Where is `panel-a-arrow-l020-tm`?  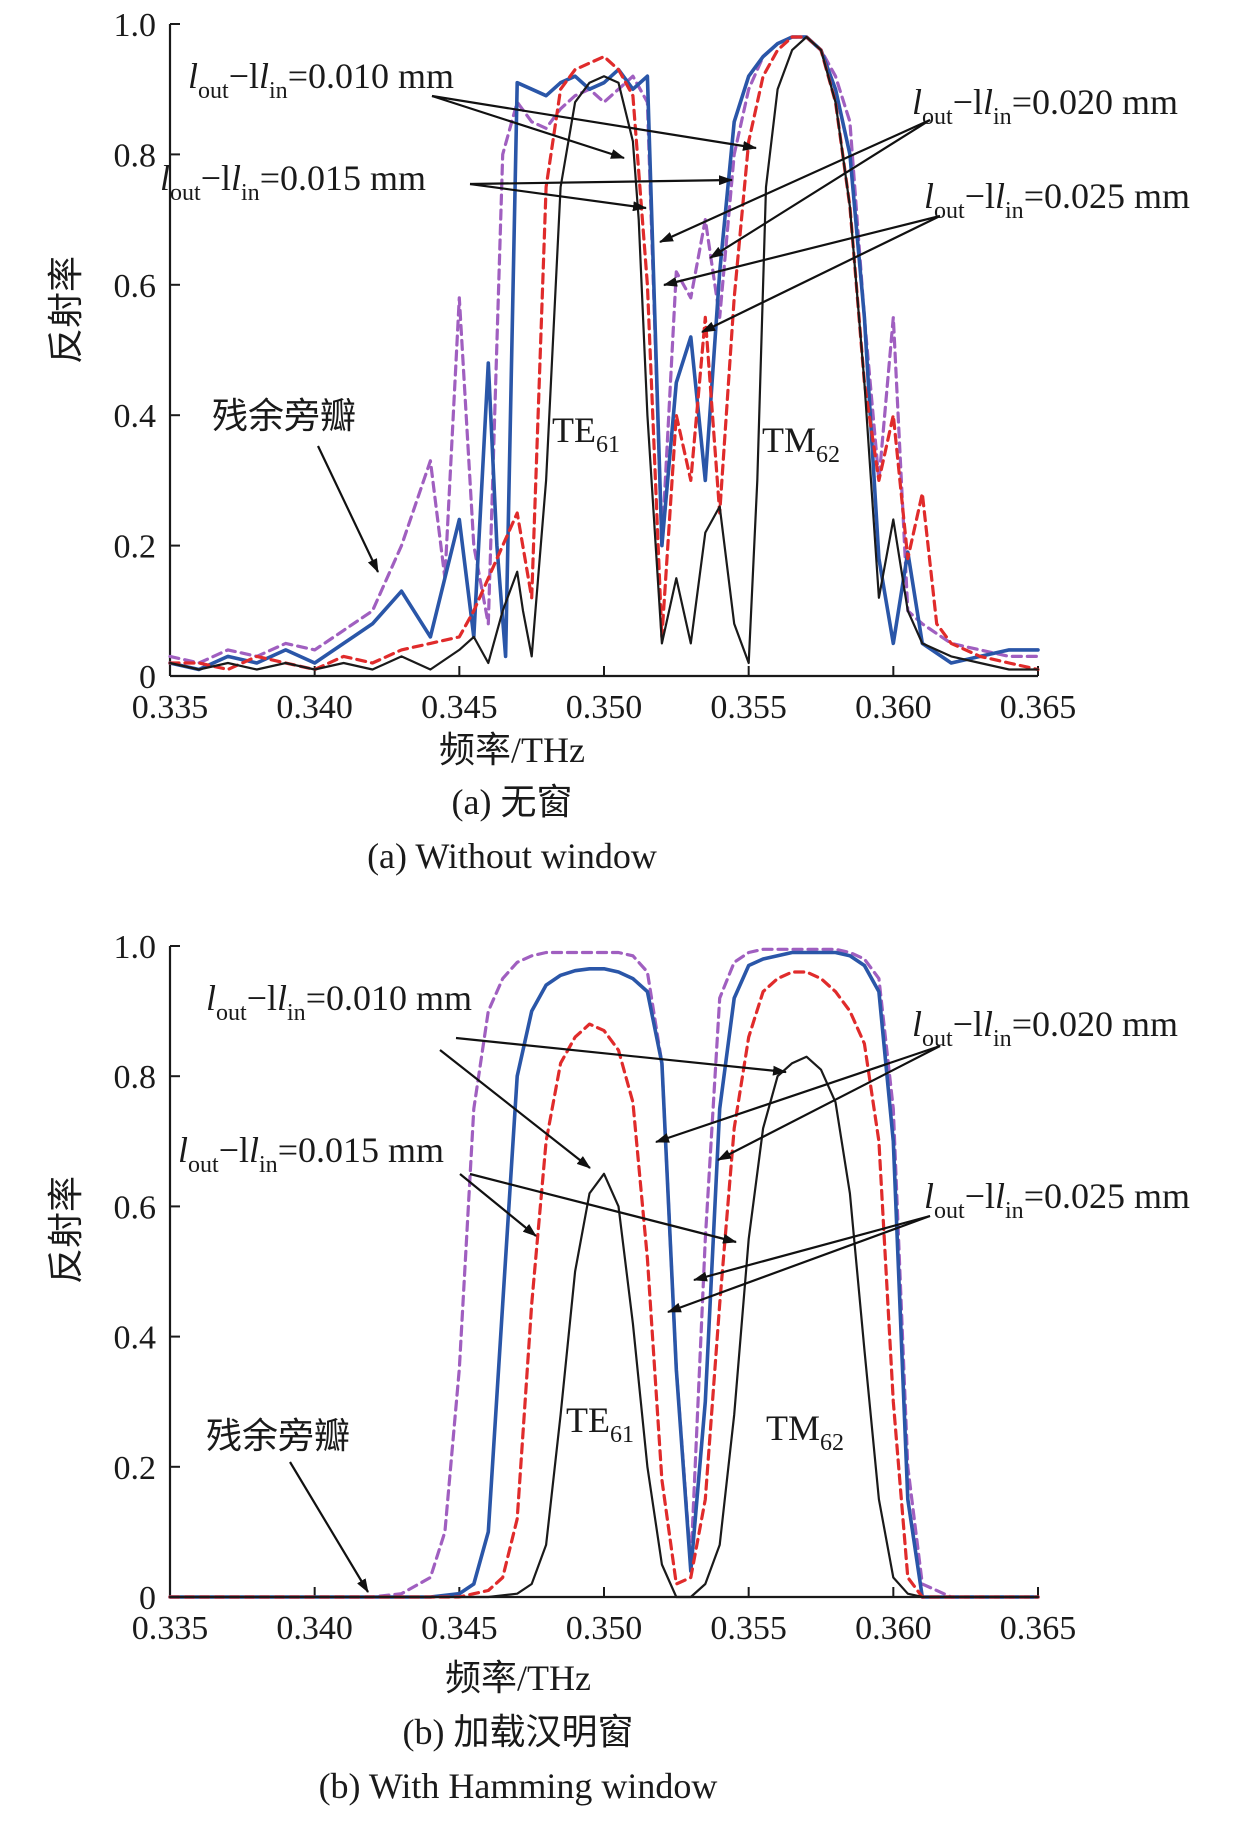 panel-a-arrow-l020-tm is located at coordinates (820, 189).